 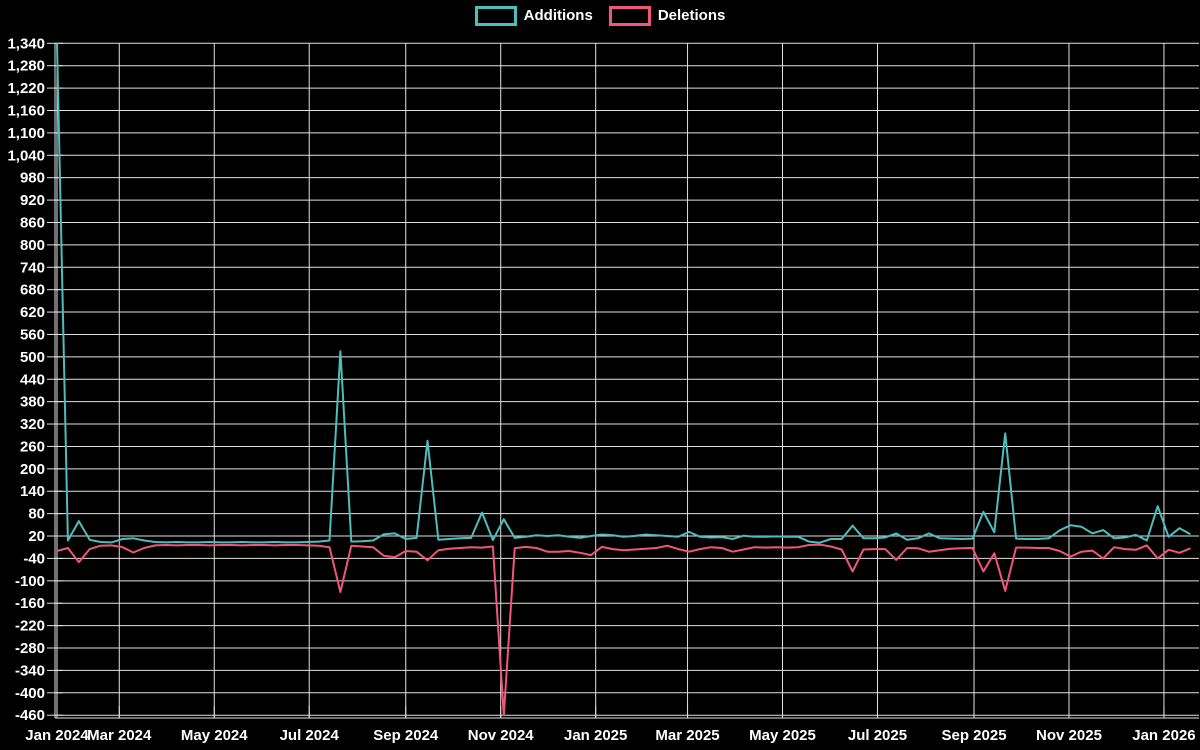 I want to click on x-tick-label: Jan 2025, so click(x=595, y=735).